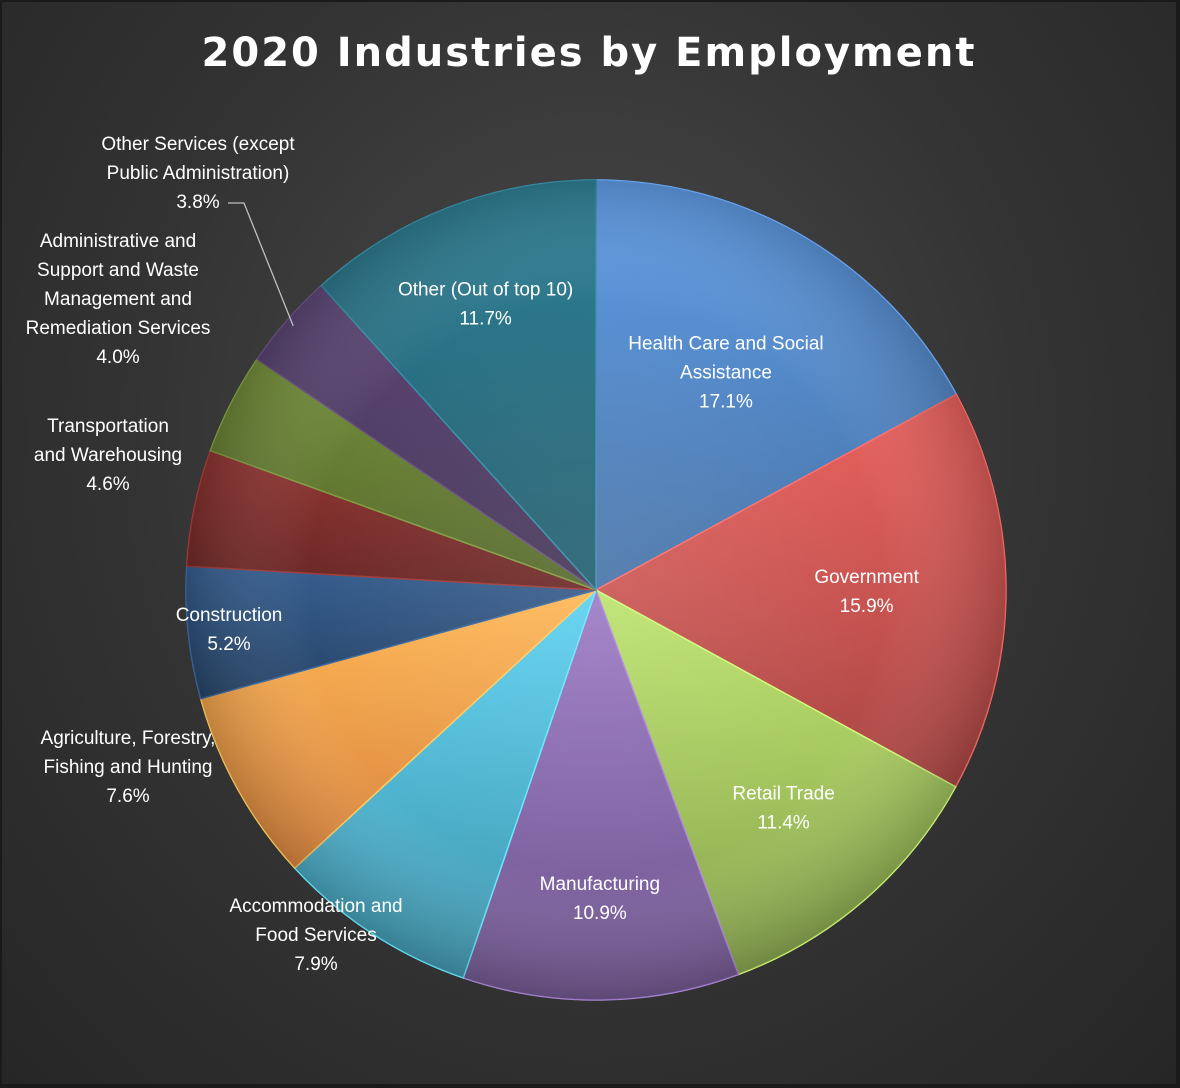 The width and height of the screenshot is (1180, 1088). I want to click on data-label-transportation-and-warehousing: Transportation and Warehousing 4.6%, so click(108, 455).